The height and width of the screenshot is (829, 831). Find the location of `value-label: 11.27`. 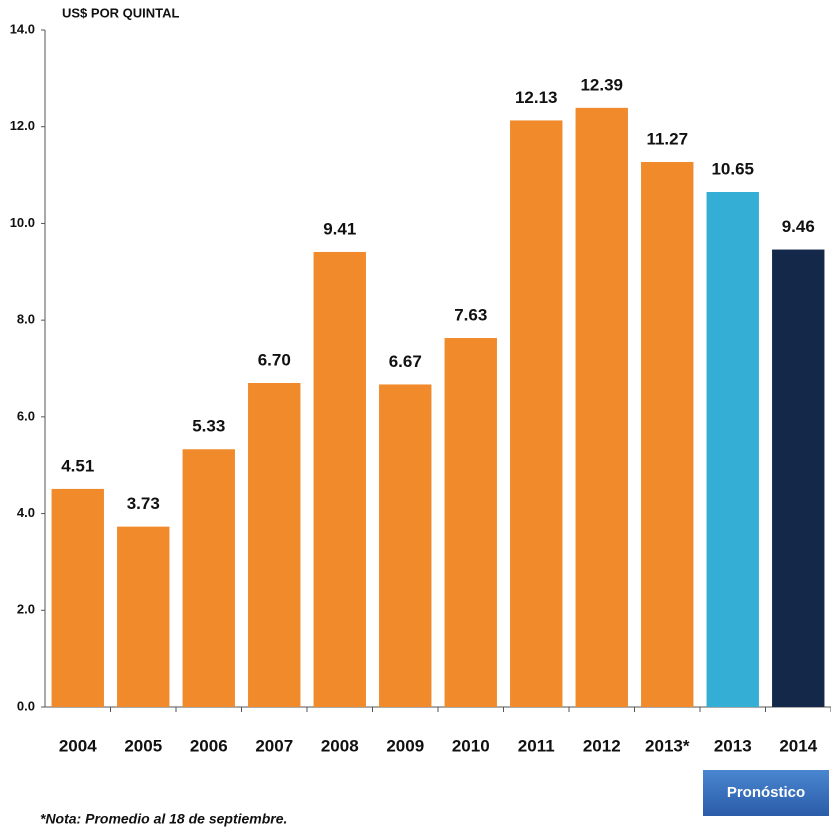

value-label: 11.27 is located at coordinates (667, 138).